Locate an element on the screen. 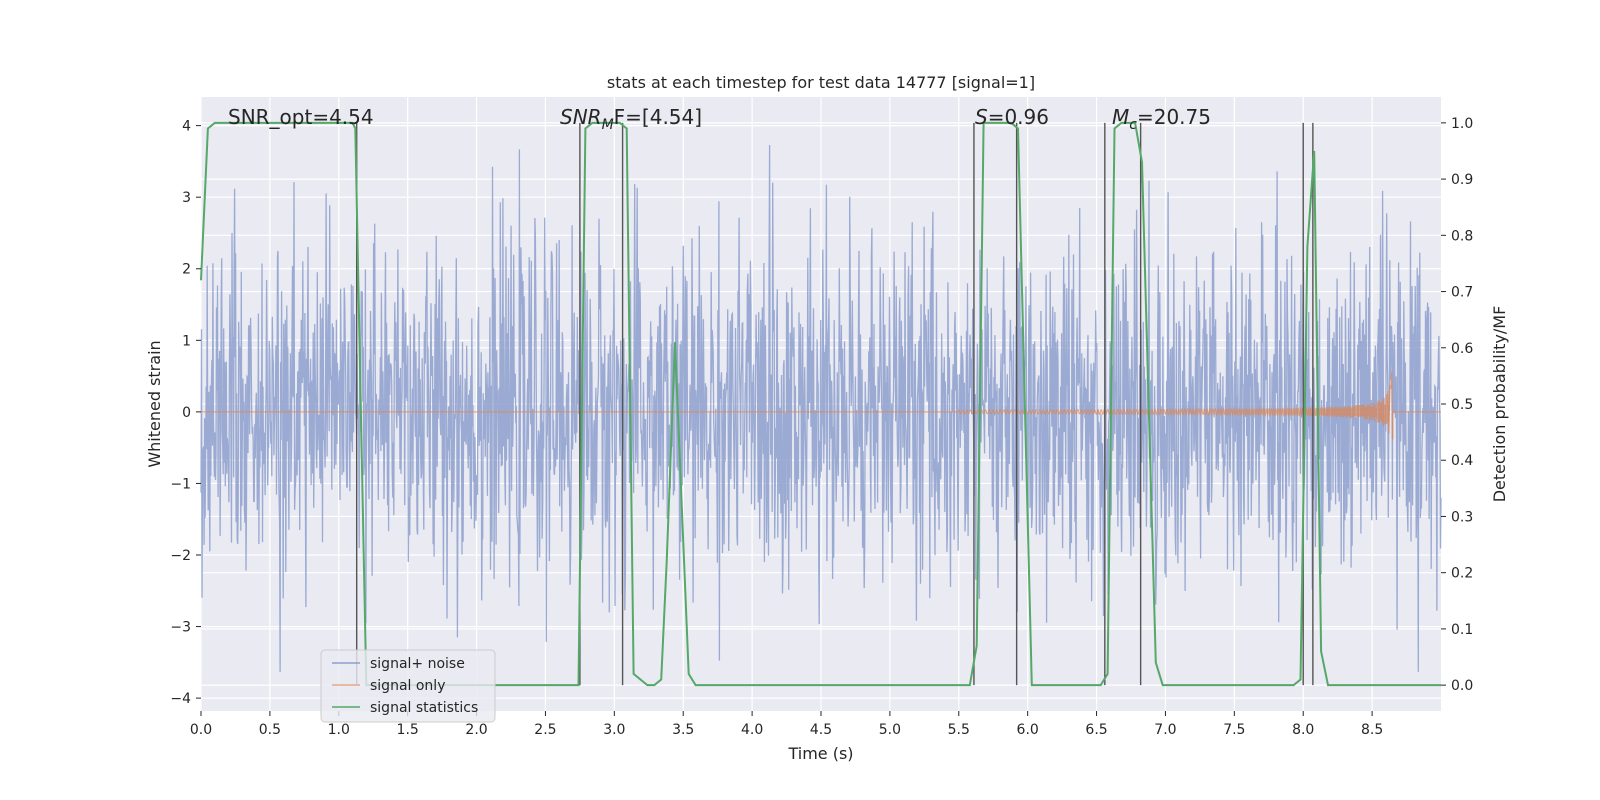  legend-box is located at coordinates (408, 686).